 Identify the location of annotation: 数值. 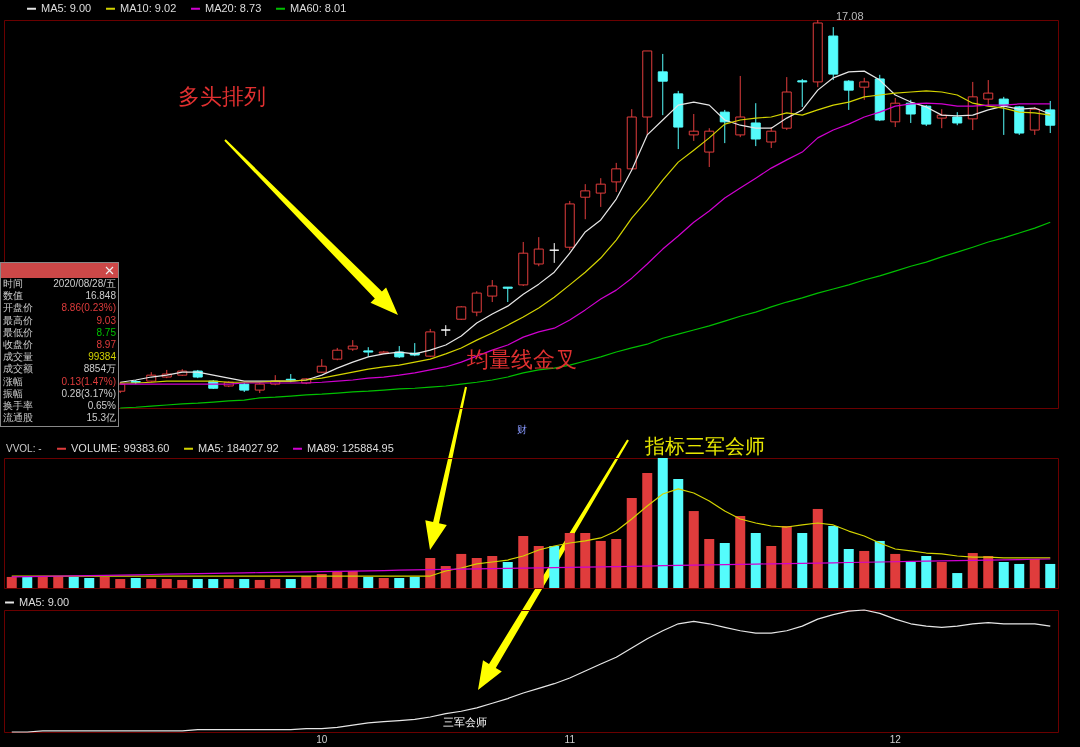
(13, 296).